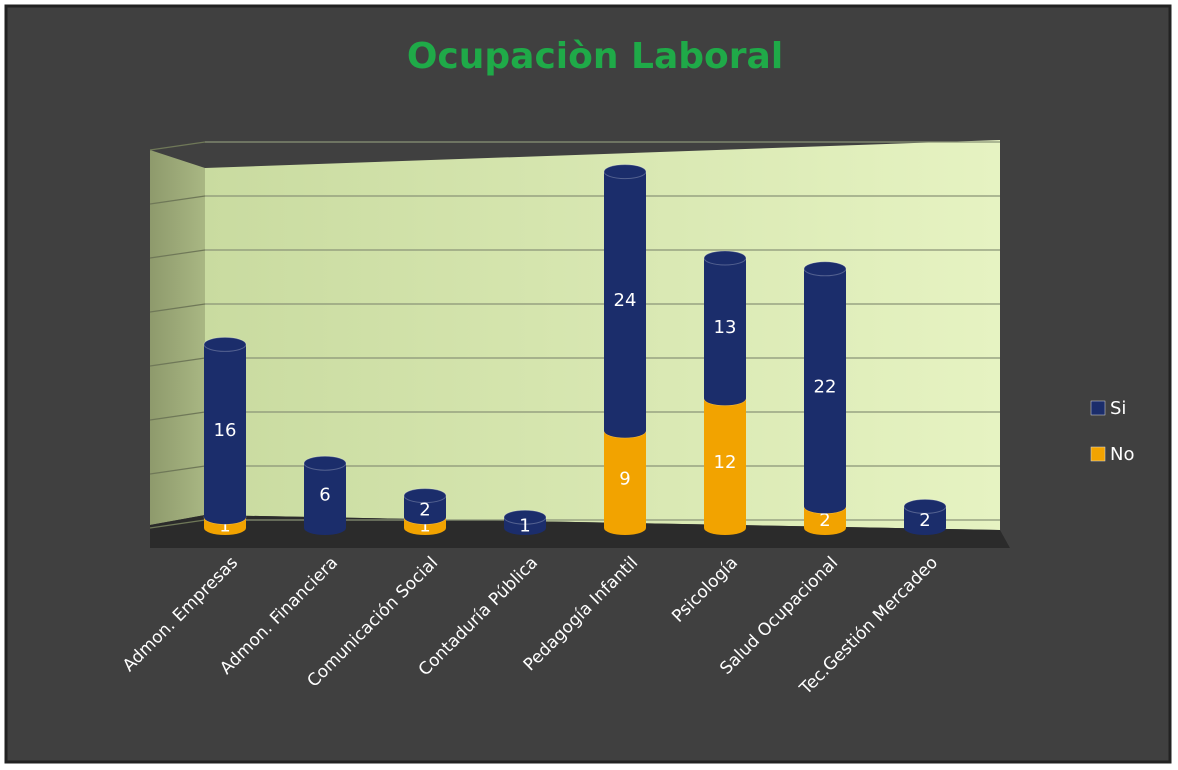 The width and height of the screenshot is (1178, 770). What do you see at coordinates (725, 462) in the screenshot?
I see `value-label: 12` at bounding box center [725, 462].